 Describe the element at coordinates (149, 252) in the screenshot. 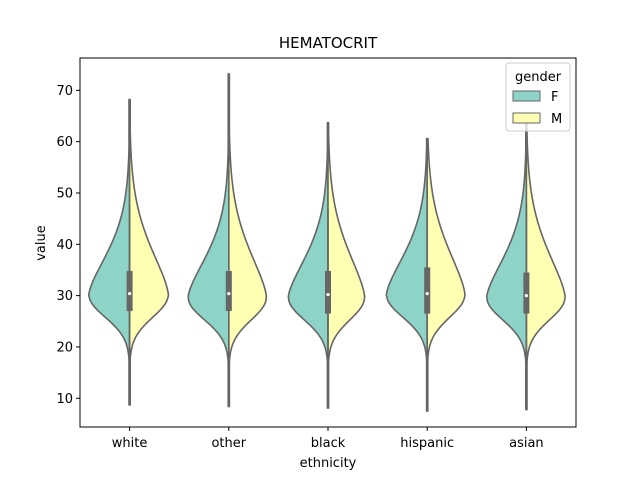

I see `violin-half-m-white` at that location.